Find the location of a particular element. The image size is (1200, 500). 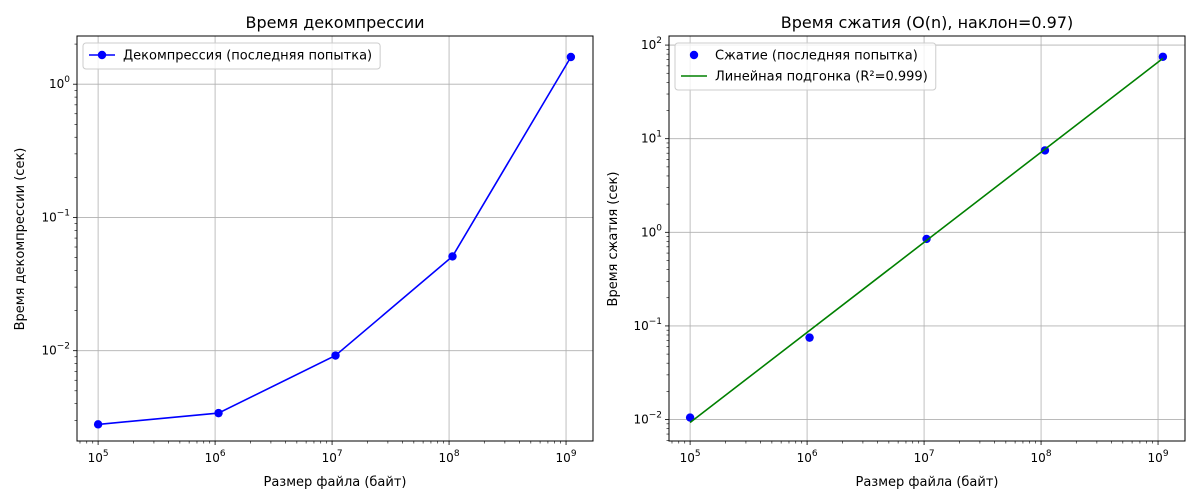

y-axis-label: Время декомпрессии (сек) is located at coordinates (20, 239).